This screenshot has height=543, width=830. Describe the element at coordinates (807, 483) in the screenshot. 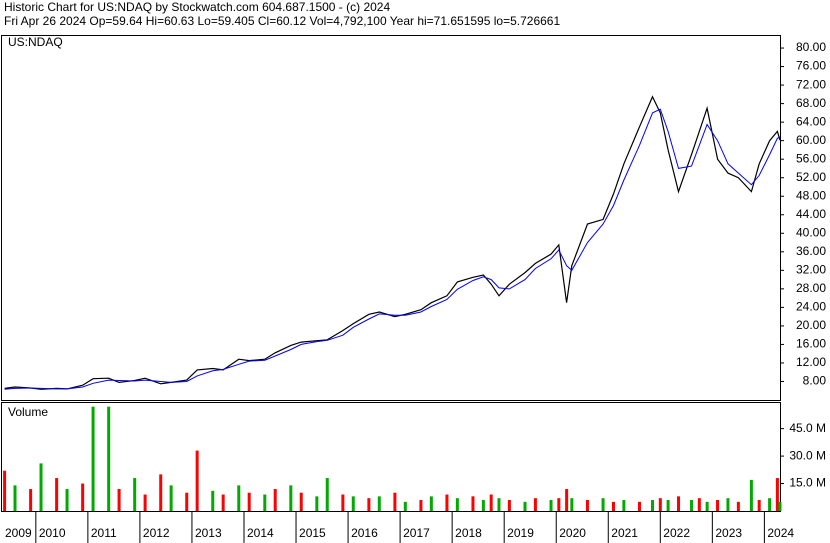

I see `y-tick-label: 15.0 M` at that location.